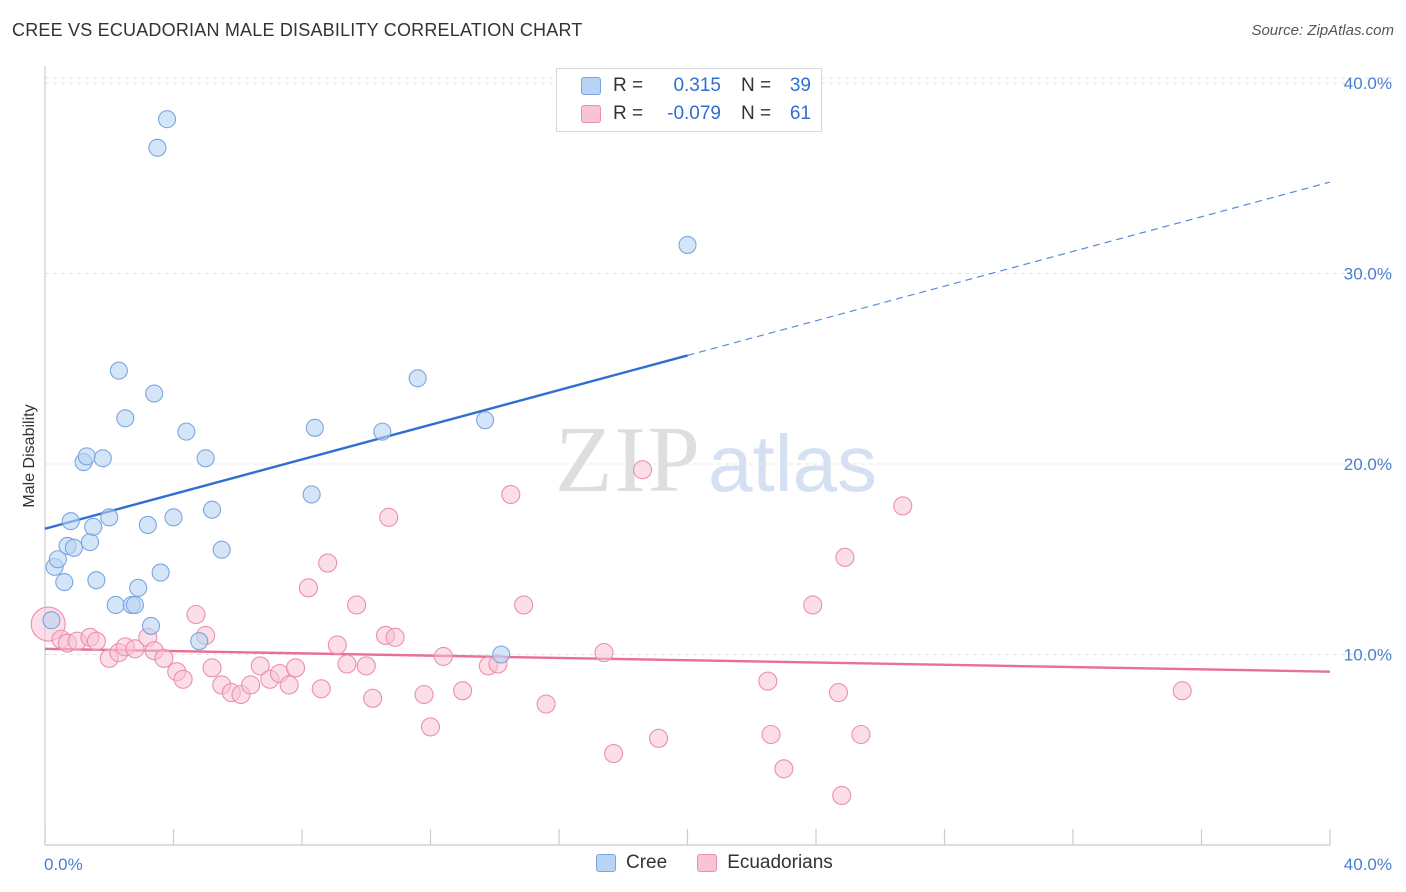 This screenshot has width=1406, height=892. I want to click on bottom-legend-label-cree: Cree, so click(647, 862).